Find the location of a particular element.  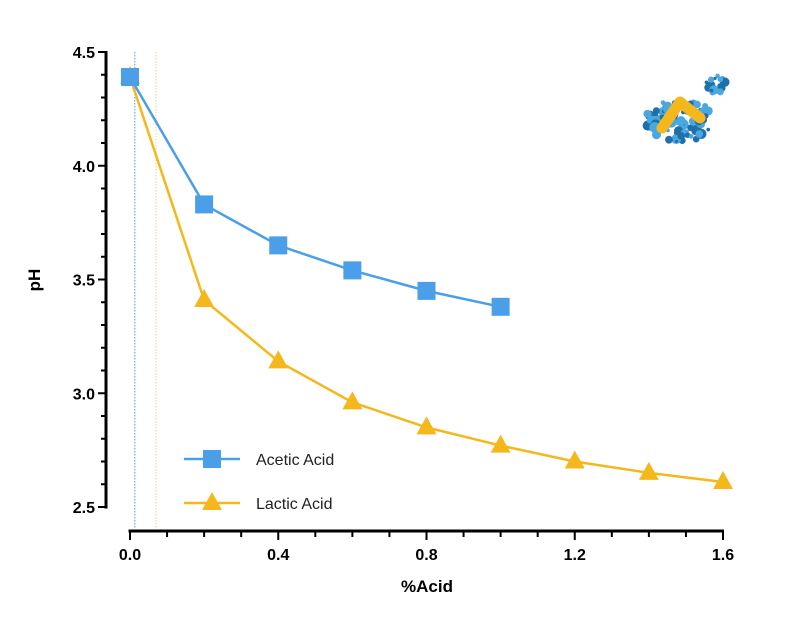

y-axis-label: pH is located at coordinates (34, 280).